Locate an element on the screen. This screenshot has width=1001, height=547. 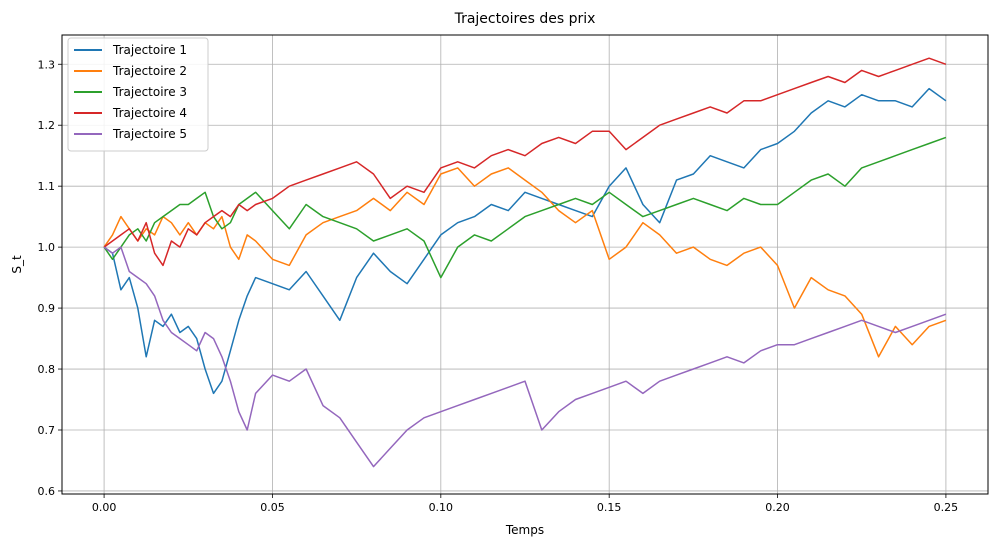
x-tick-label: 0.15 is located at coordinates (609, 507).